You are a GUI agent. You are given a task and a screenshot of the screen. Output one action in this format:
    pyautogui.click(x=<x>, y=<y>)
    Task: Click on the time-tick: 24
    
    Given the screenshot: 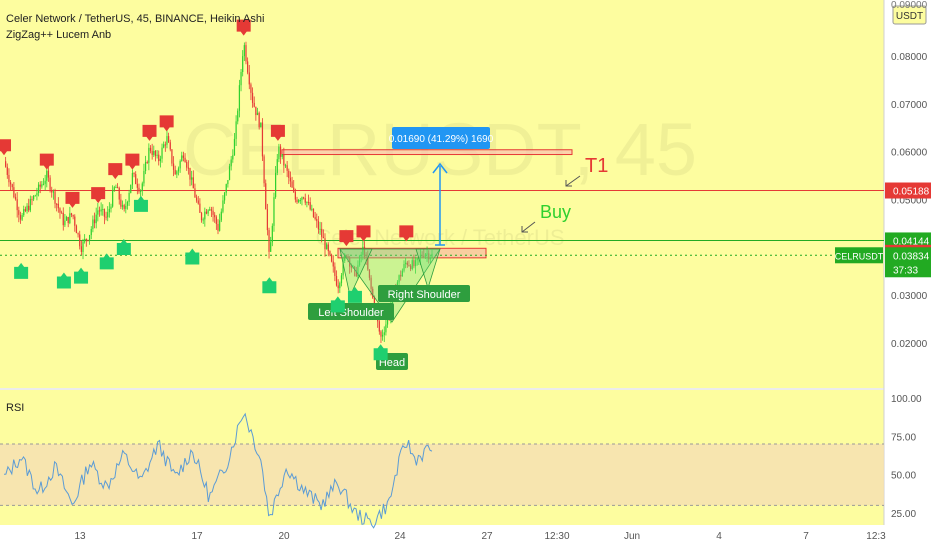 What is the action you would take?
    pyautogui.click(x=400, y=536)
    